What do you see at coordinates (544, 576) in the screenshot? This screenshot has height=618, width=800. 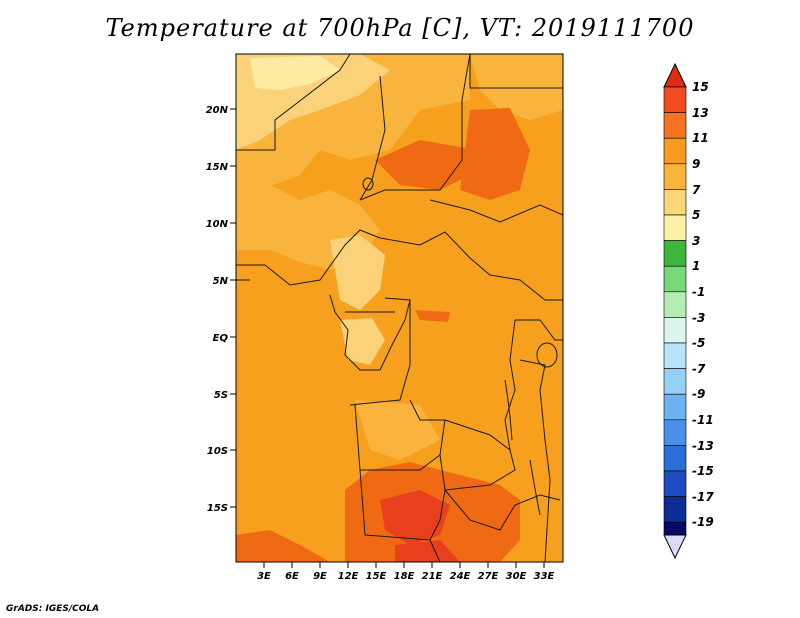 I see `lon-label: 33E` at bounding box center [544, 576].